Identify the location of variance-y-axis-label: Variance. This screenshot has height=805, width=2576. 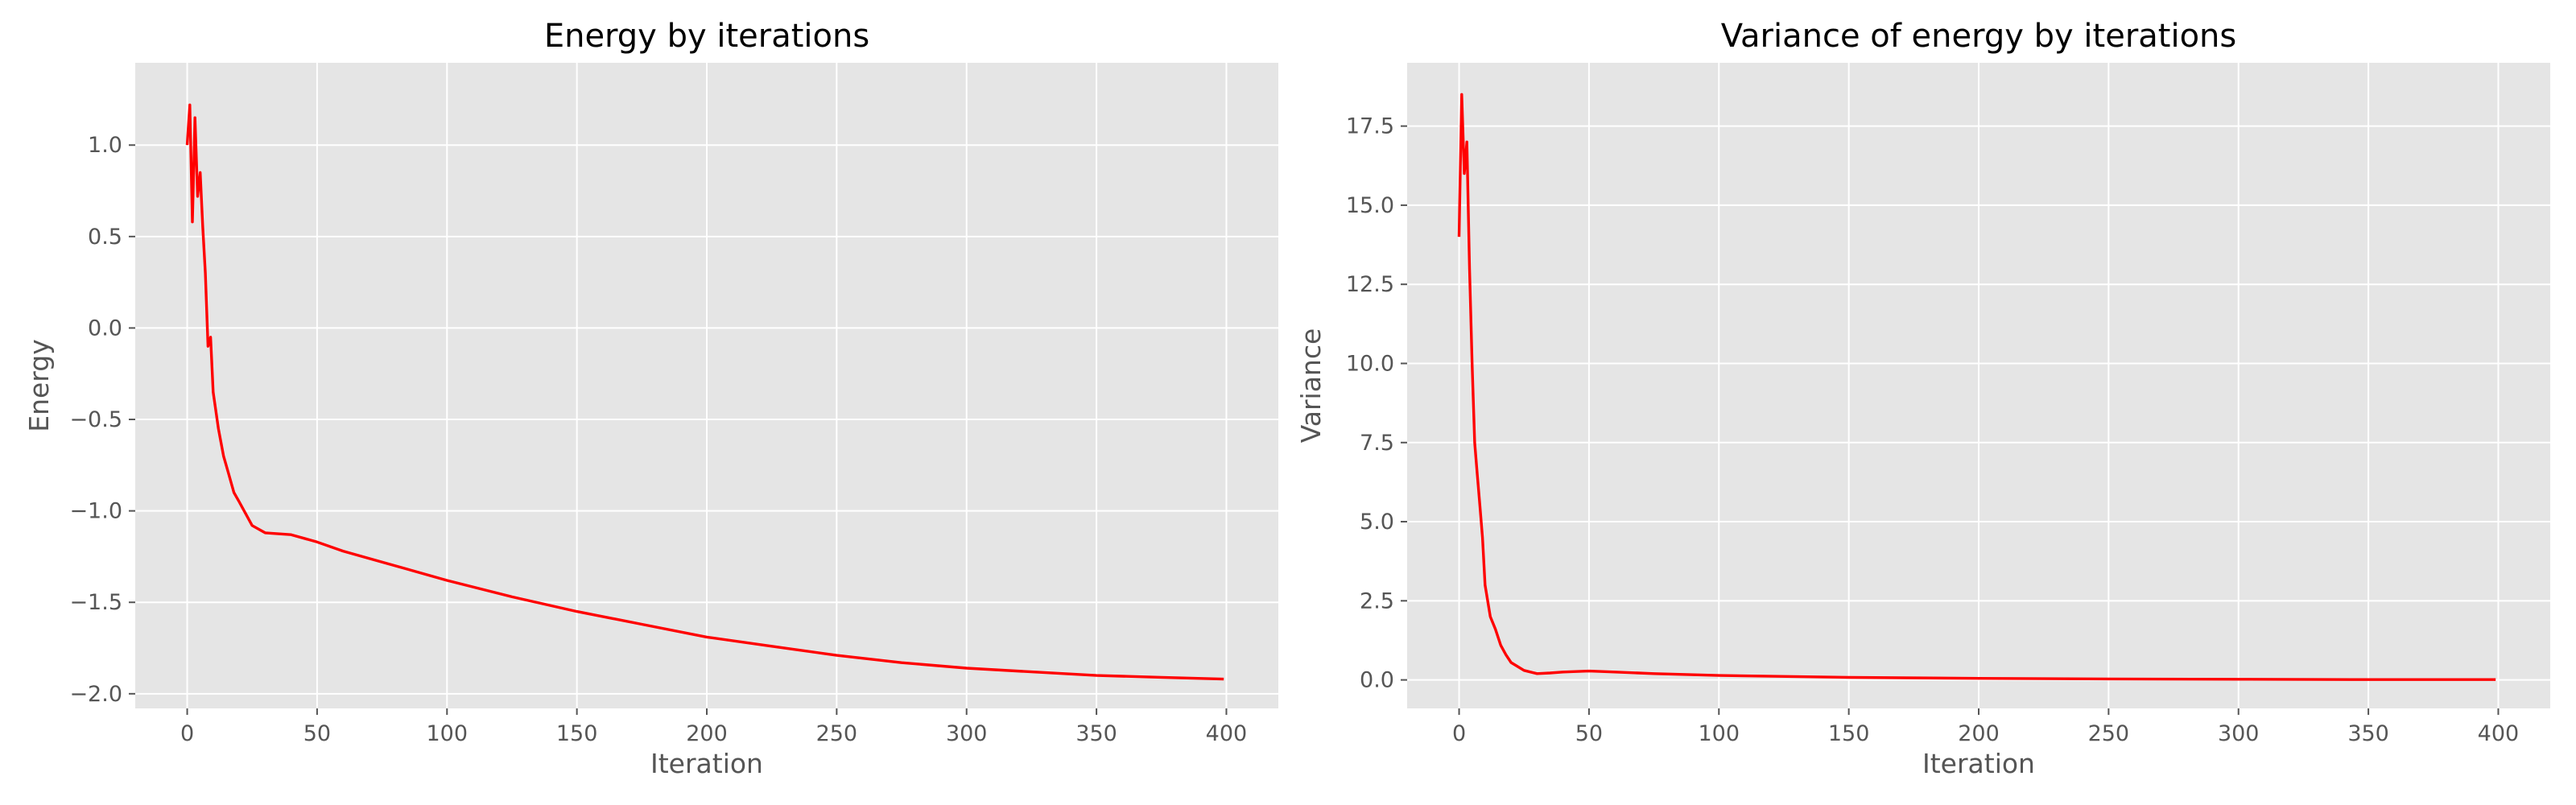
(1311, 386).